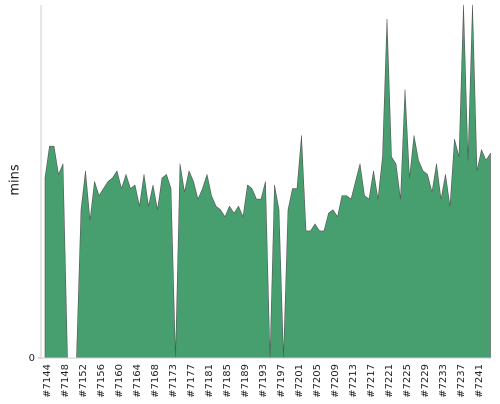 This screenshot has height=404, width=500. Describe the element at coordinates (479, 381) in the screenshot. I see `x-tick-label: #7241` at that location.